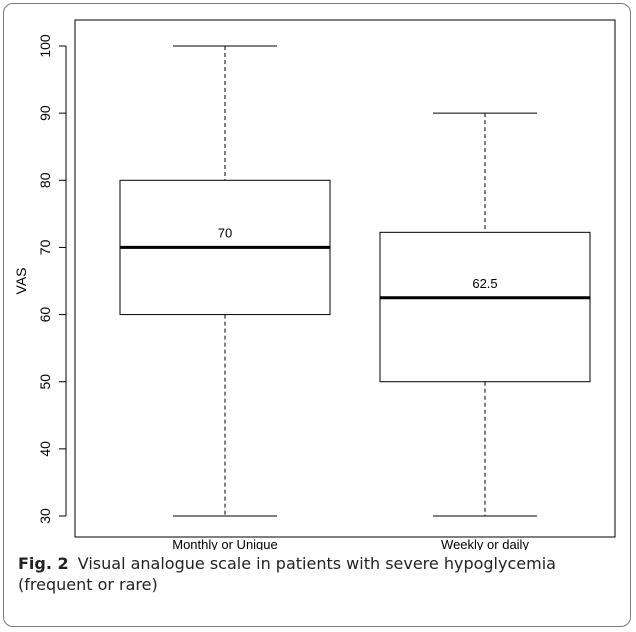  I want to click on y-ticks: 30 40 50 60 70 80 90 100, so click(51, 279).